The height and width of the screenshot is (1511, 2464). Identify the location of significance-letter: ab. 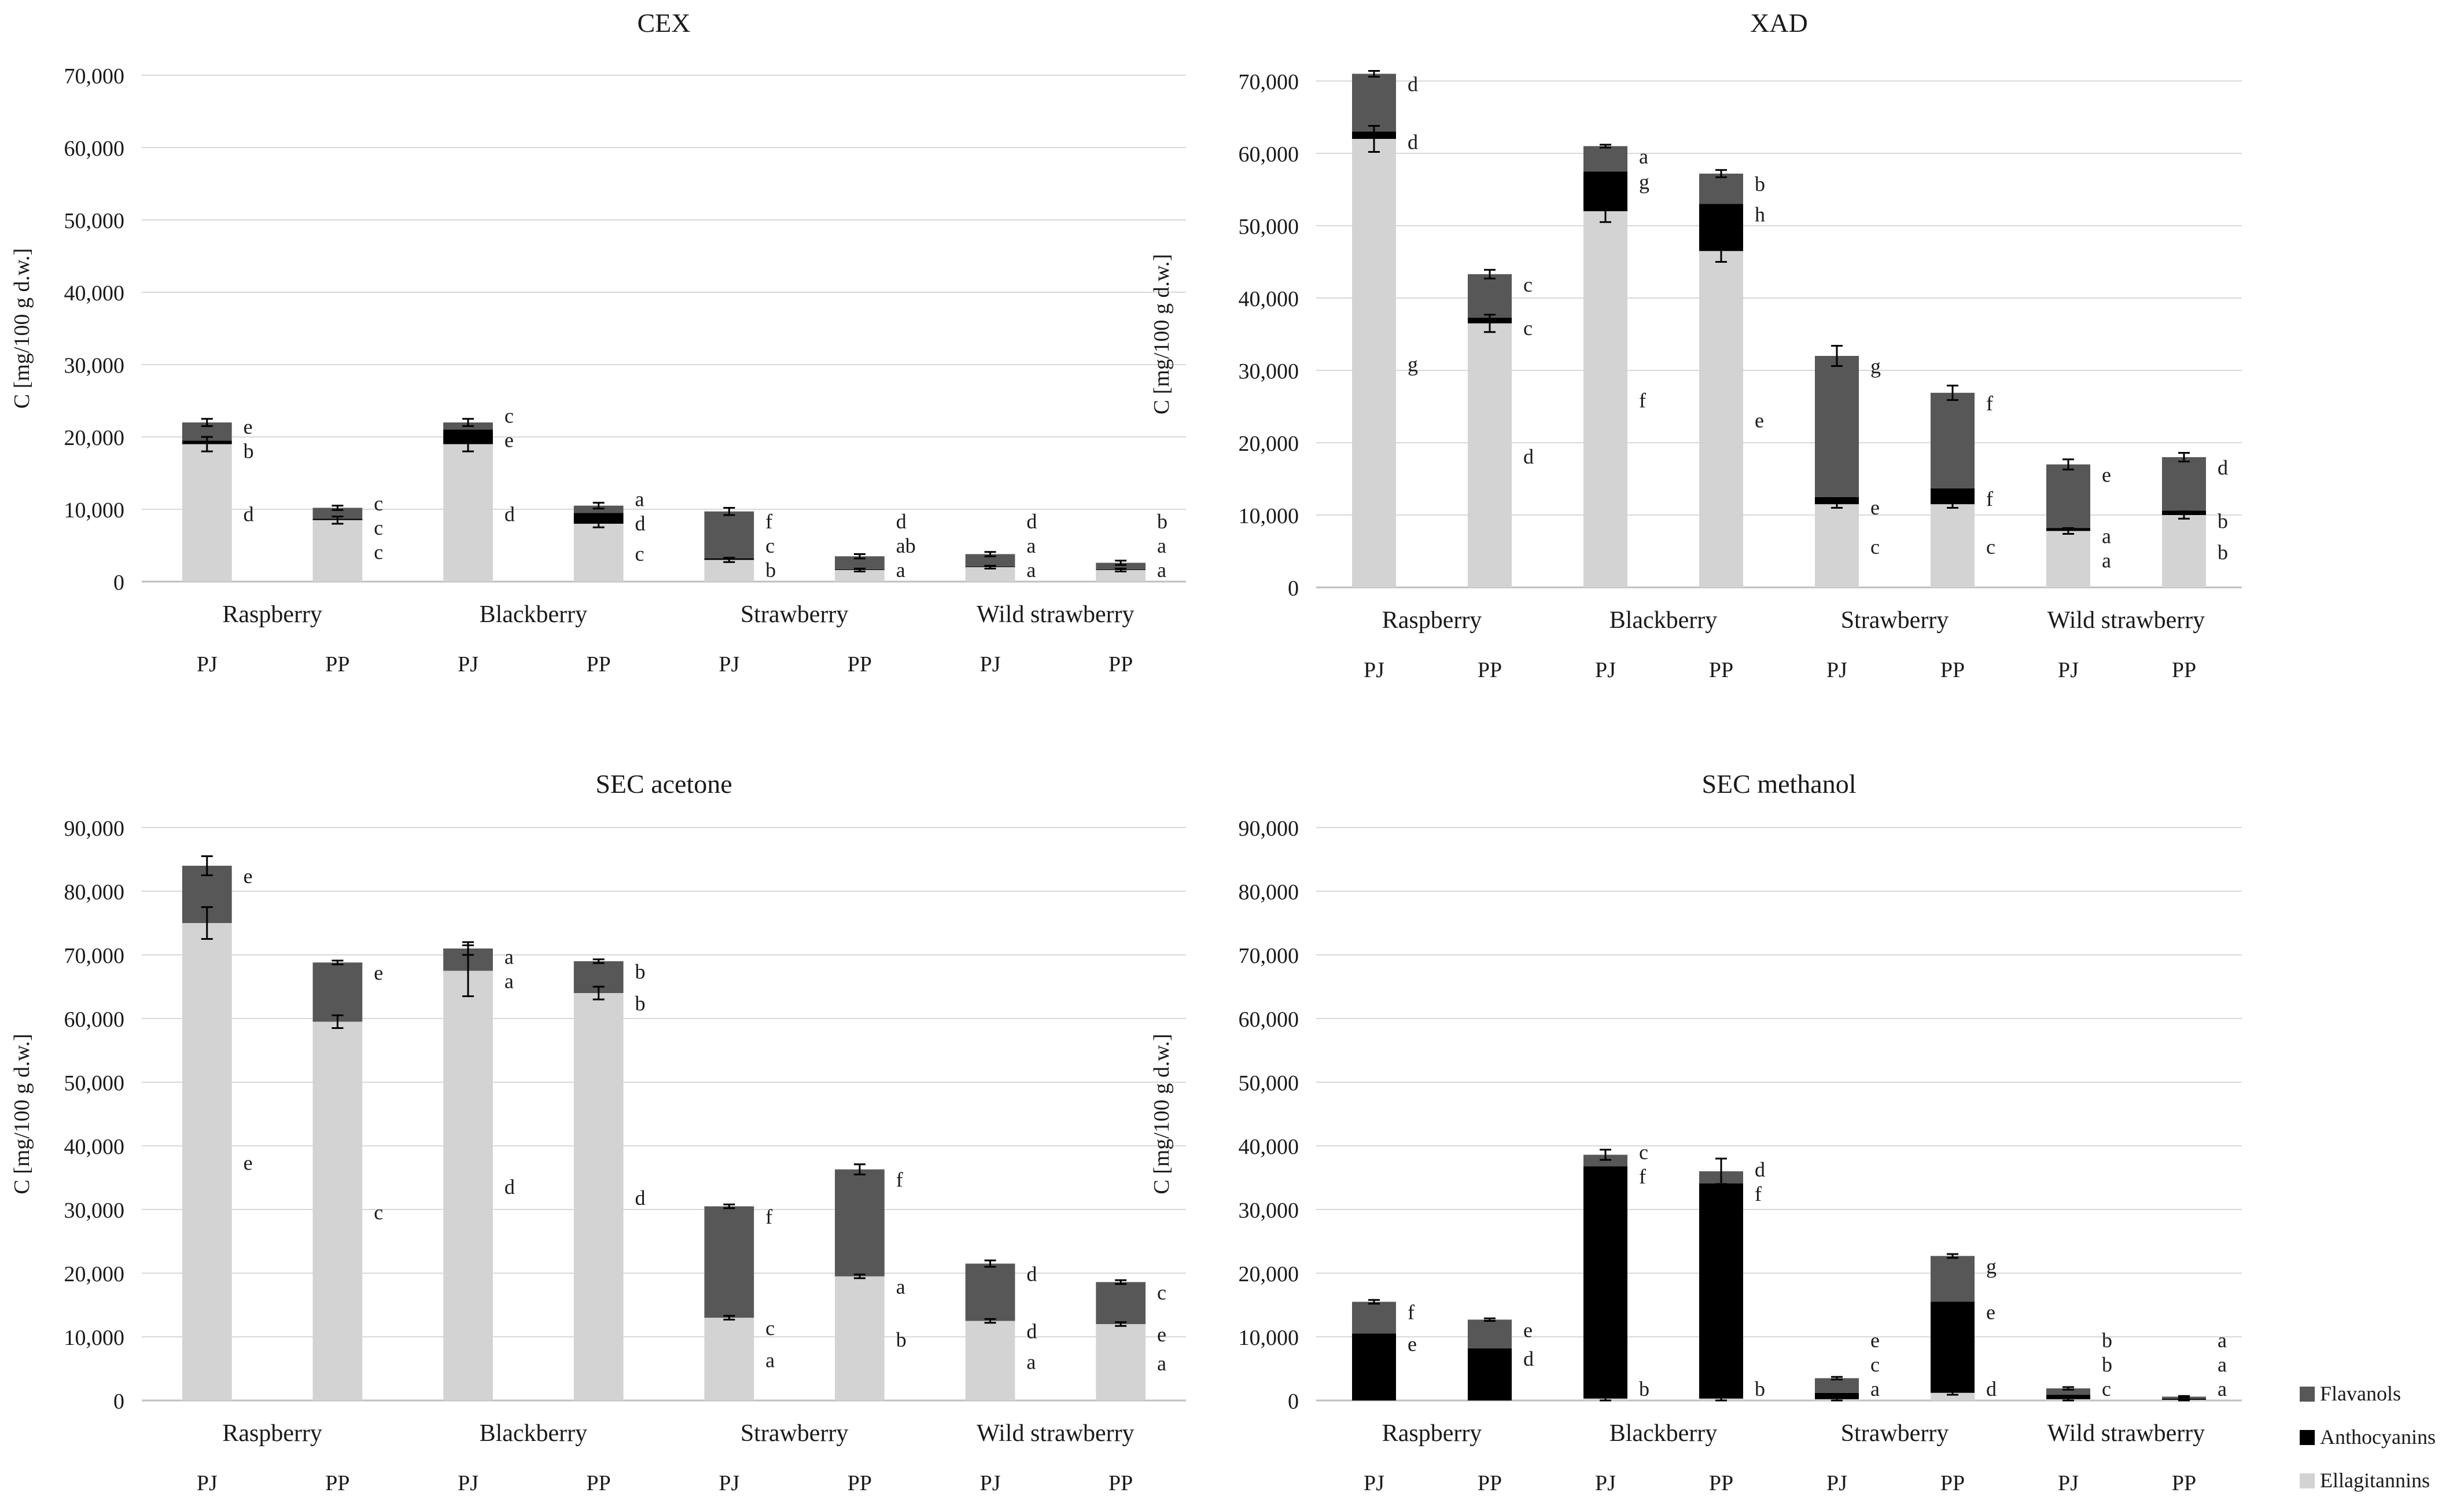
(906, 545).